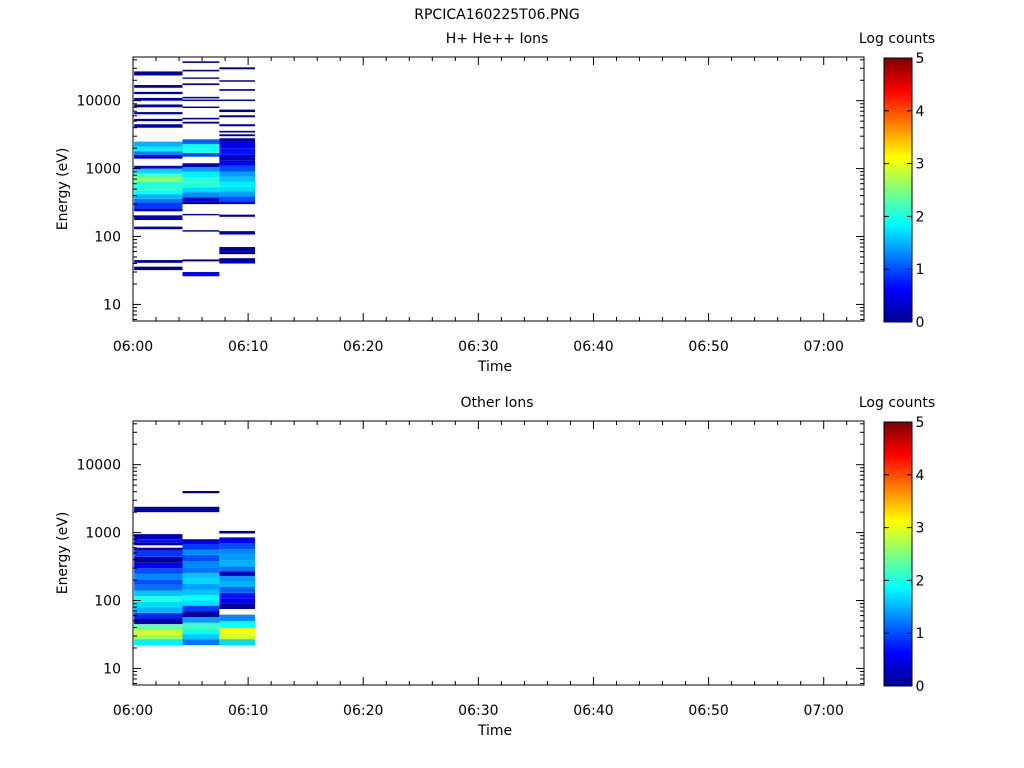  I want to click on x-tick-label: 06:00, so click(133, 711).